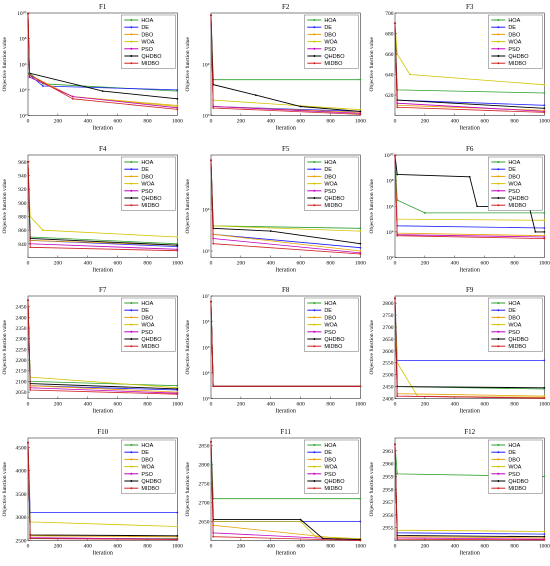 The width and height of the screenshot is (550, 566). What do you see at coordinates (22, 217) in the screenshot?
I see `y-tick-label: 880` at bounding box center [22, 217].